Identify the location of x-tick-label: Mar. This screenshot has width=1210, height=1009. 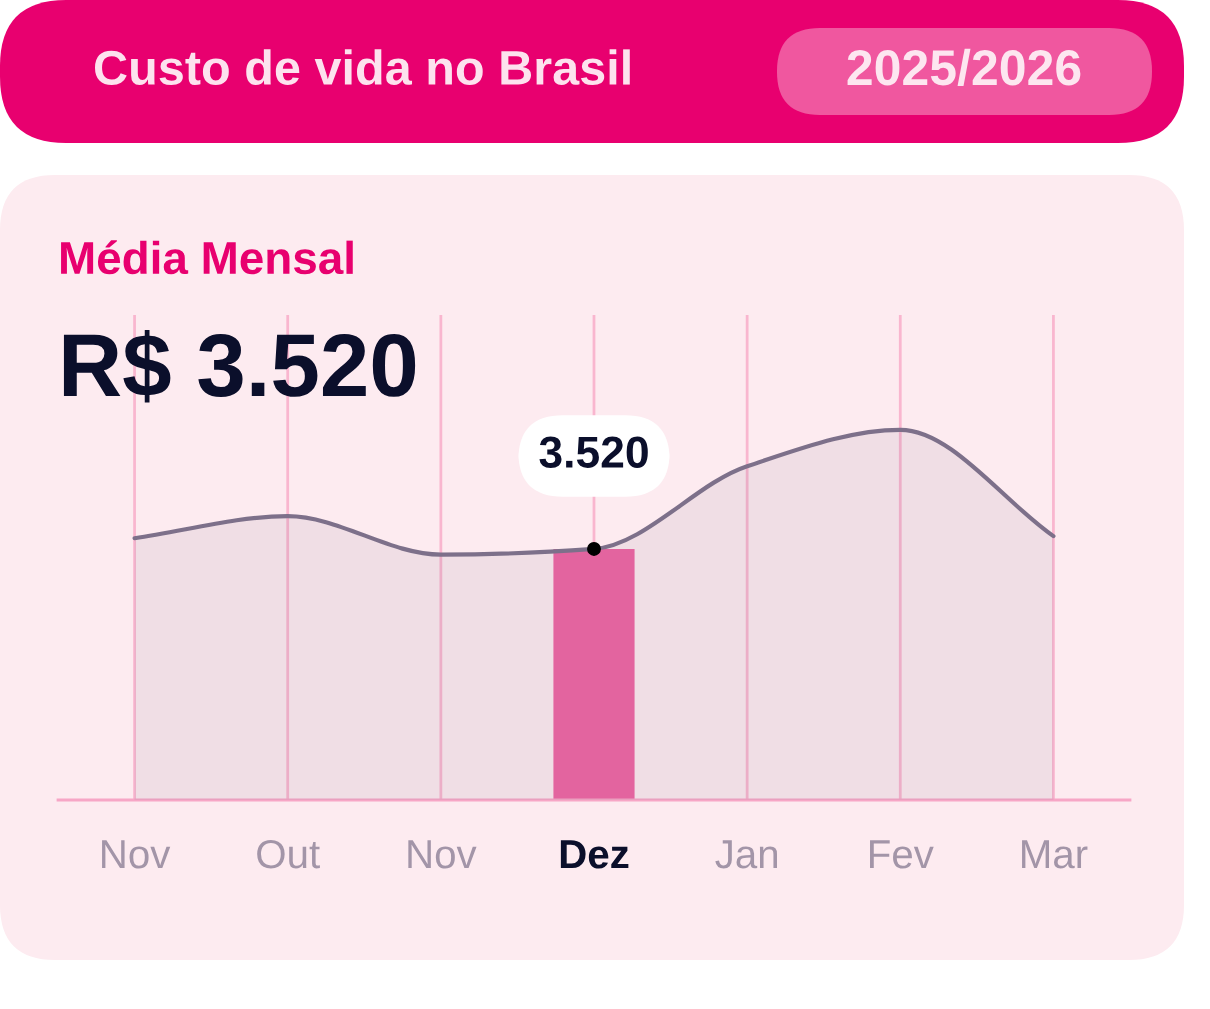
(1055, 854).